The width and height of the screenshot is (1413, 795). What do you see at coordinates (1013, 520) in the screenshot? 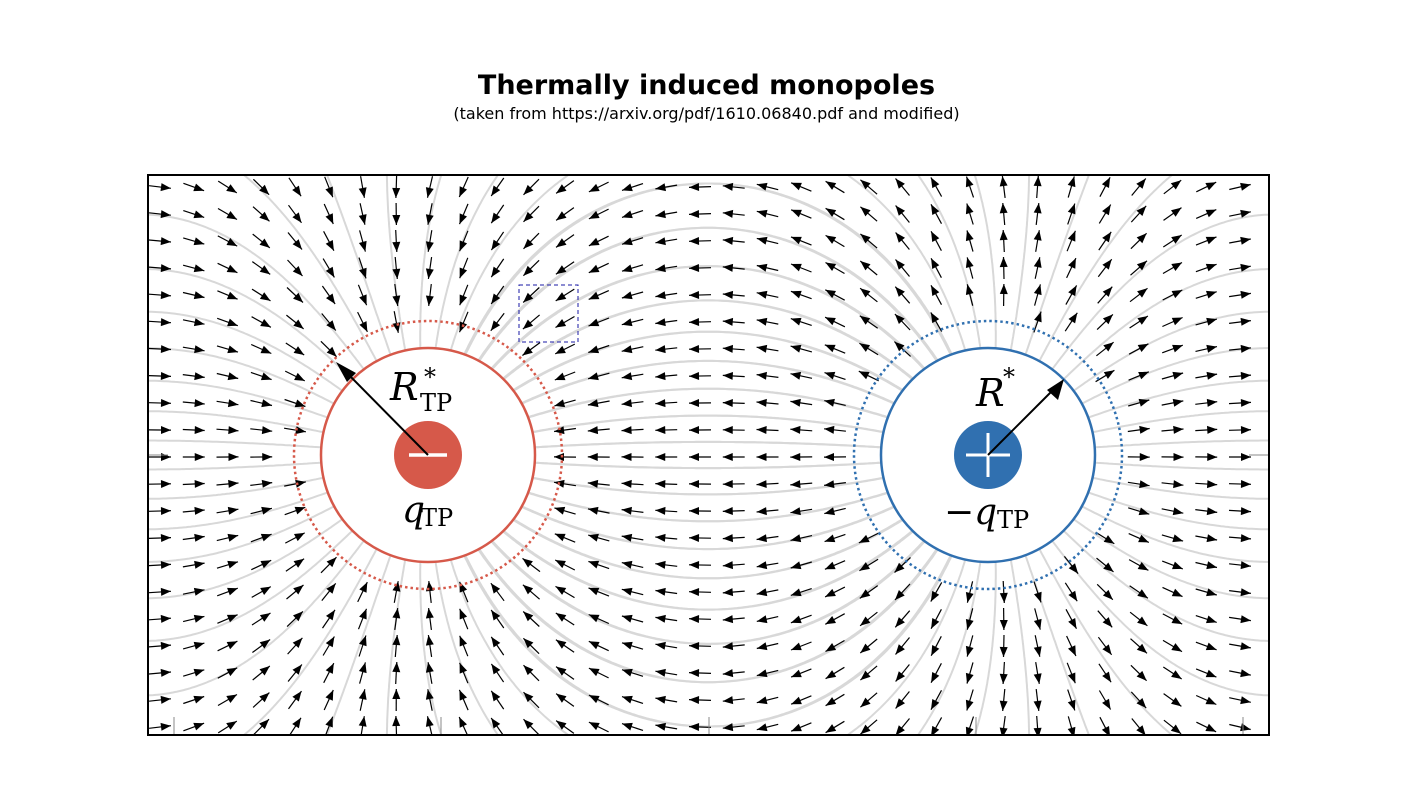
I see `right-charge-sub: TP` at bounding box center [1013, 520].